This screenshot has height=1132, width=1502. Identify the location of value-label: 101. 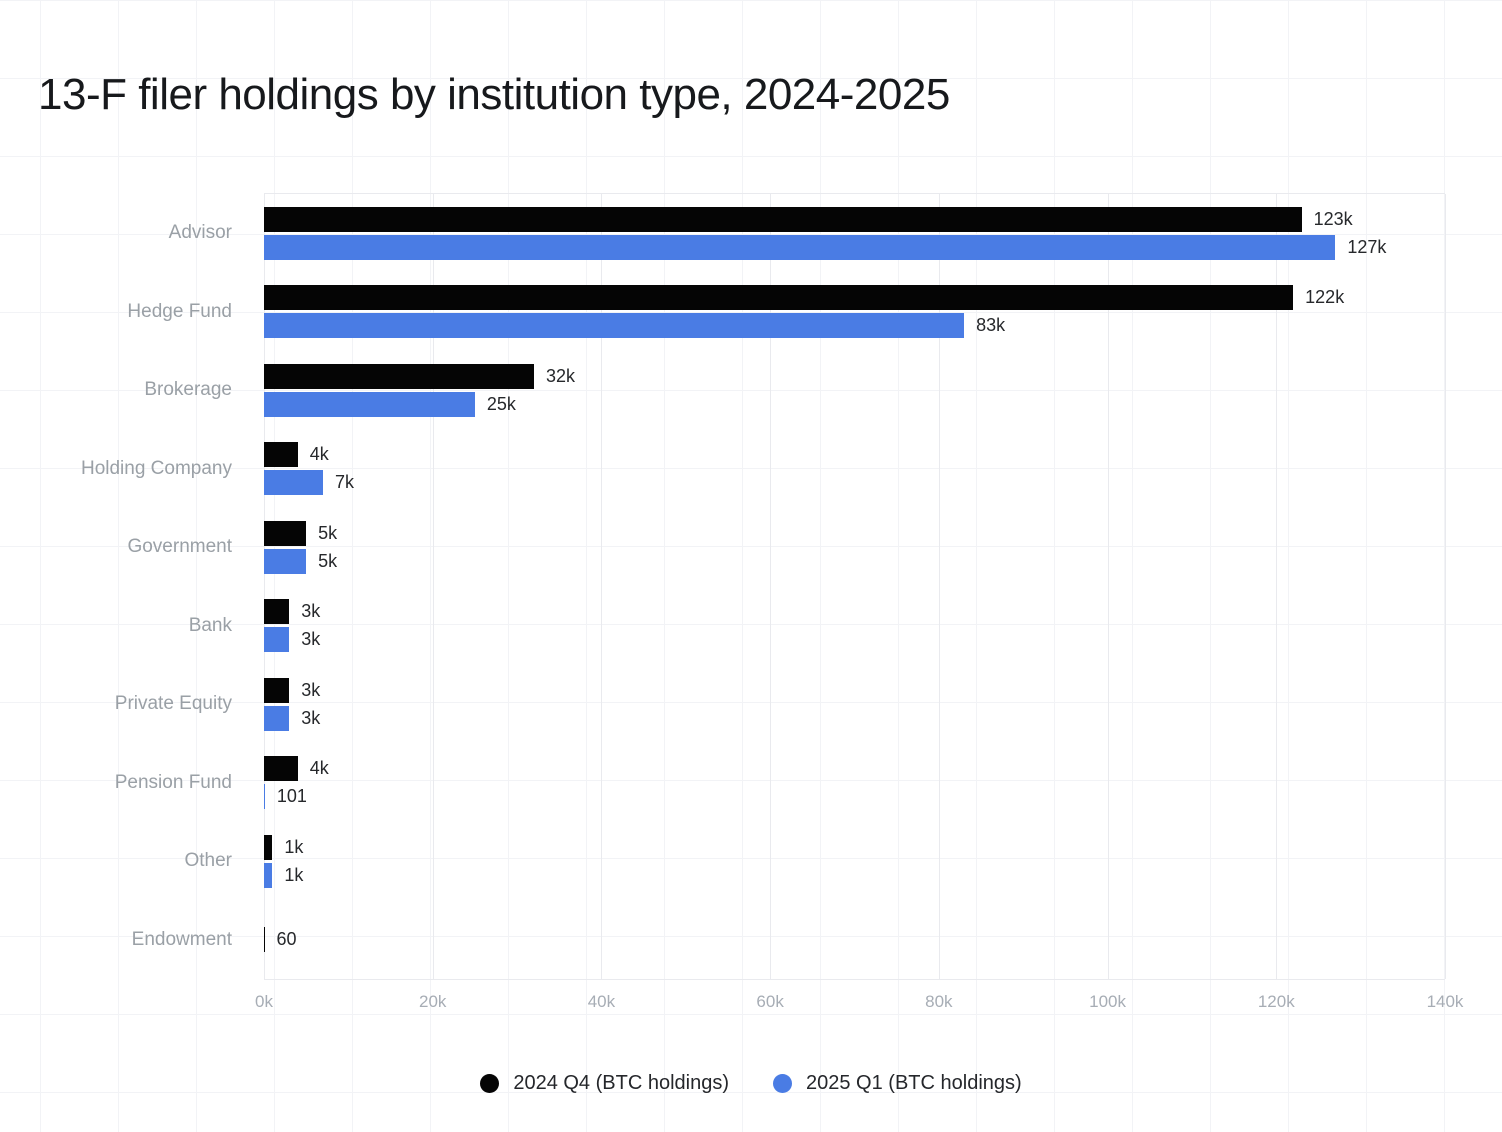
(291, 796).